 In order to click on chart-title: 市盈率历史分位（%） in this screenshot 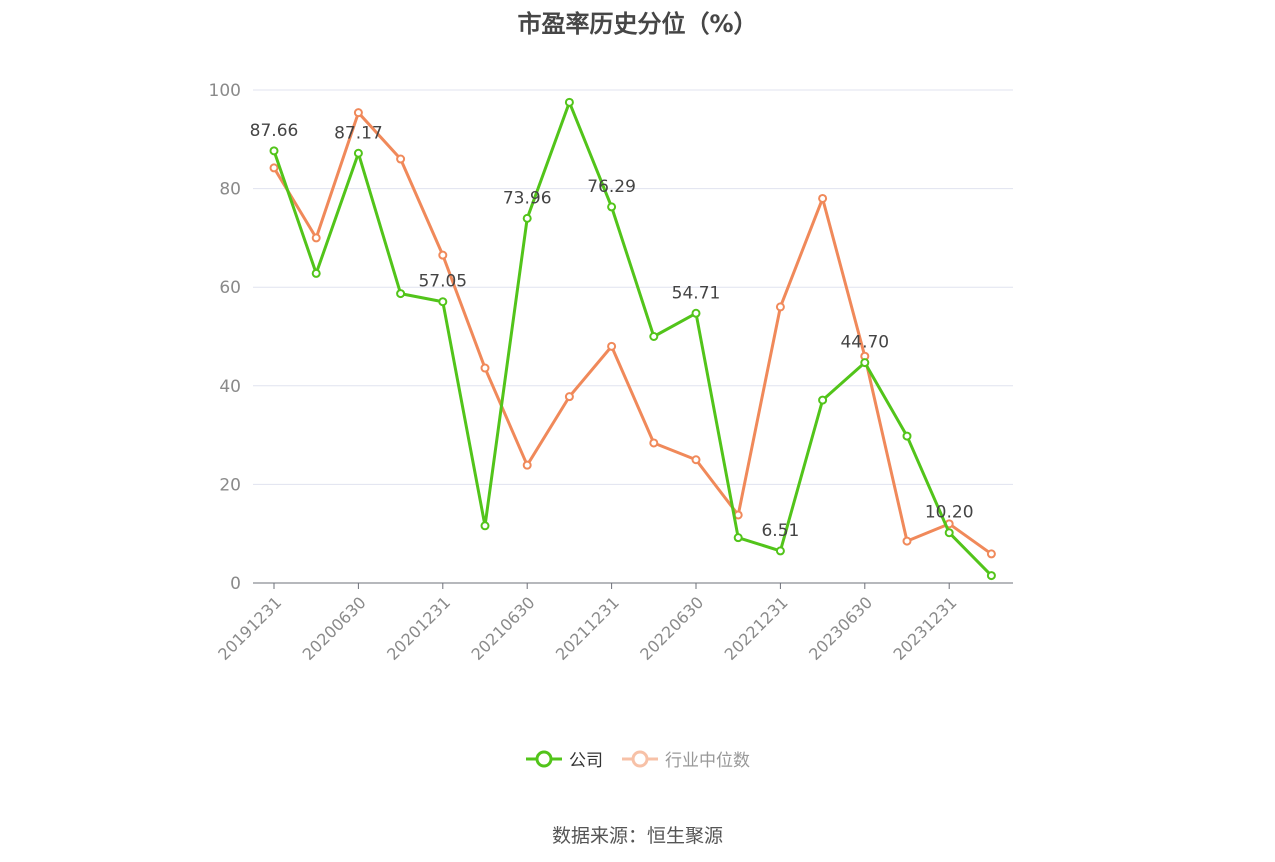, I will do `click(637, 24)`.